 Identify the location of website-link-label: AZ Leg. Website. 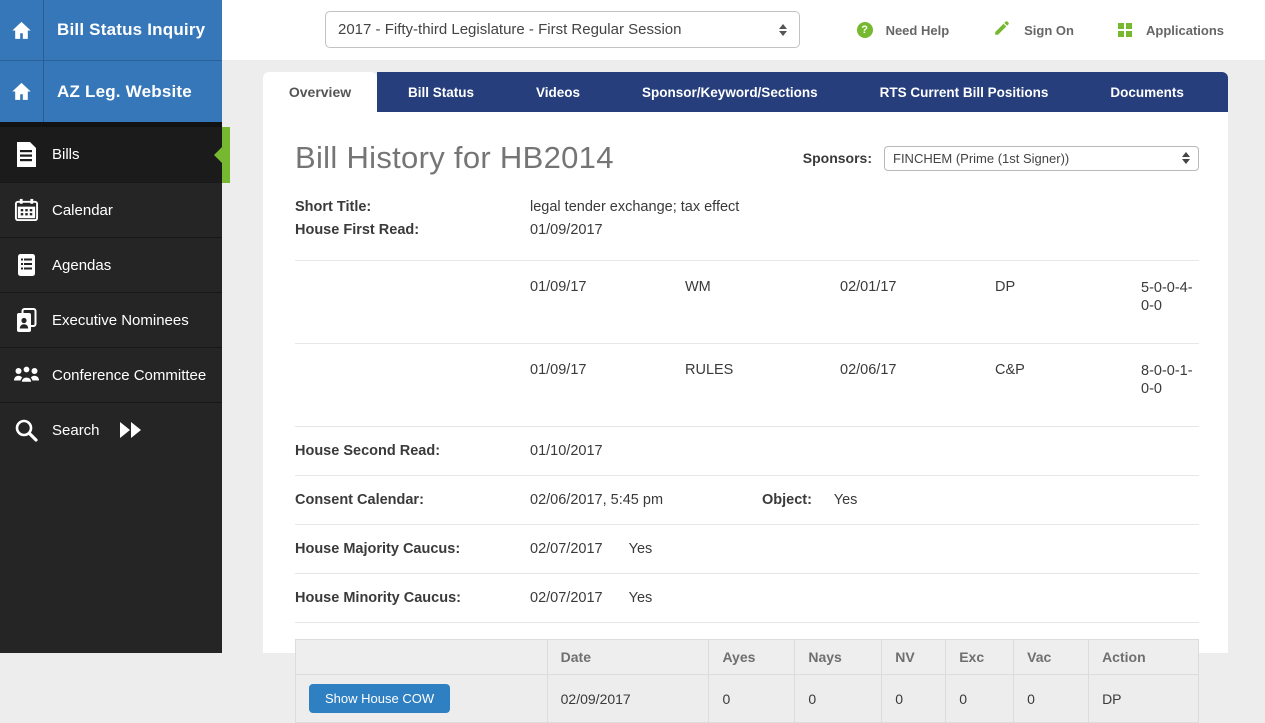
(124, 91).